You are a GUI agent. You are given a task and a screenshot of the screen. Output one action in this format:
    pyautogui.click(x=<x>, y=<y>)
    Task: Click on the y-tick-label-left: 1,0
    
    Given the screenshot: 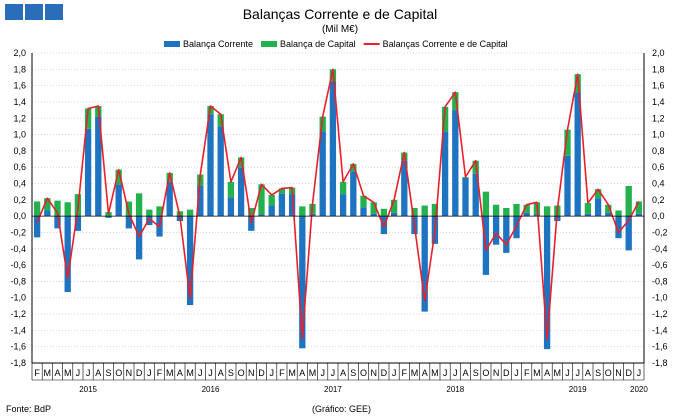 What is the action you would take?
    pyautogui.click(x=19, y=135)
    